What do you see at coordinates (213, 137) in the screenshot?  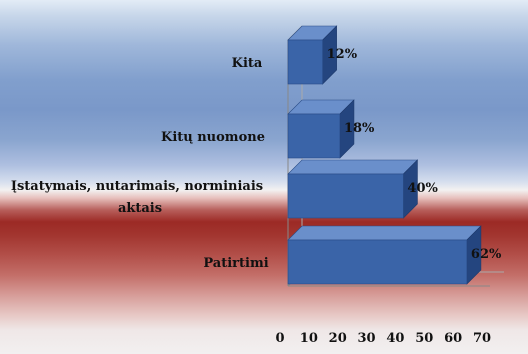 I see `category-label: Kitų nuomone` at bounding box center [213, 137].